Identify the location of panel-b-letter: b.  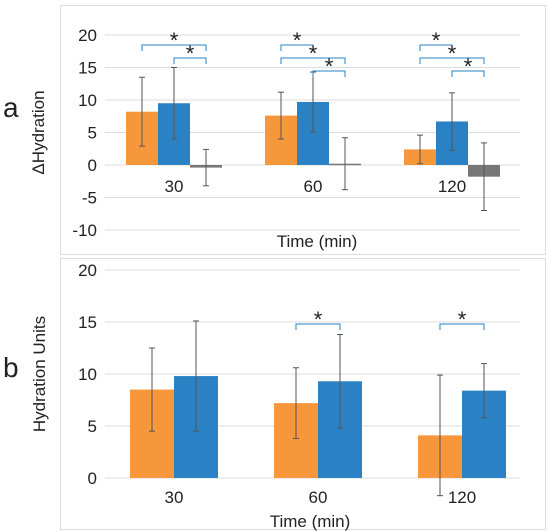
(11, 367).